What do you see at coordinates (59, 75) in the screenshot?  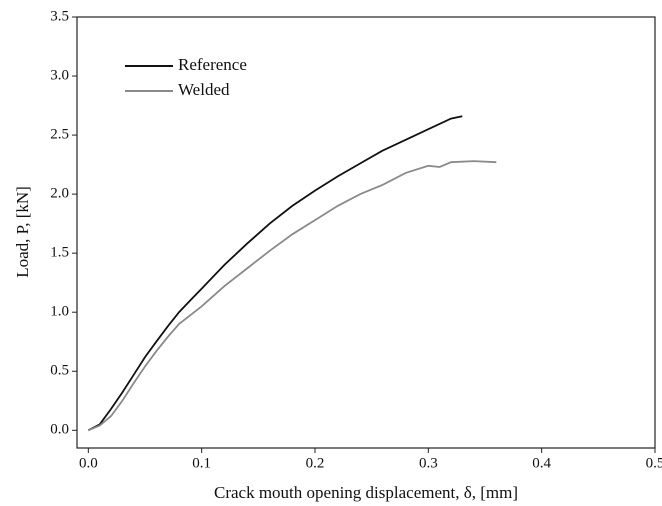 I see `y-tick-label: 3.0` at bounding box center [59, 75].